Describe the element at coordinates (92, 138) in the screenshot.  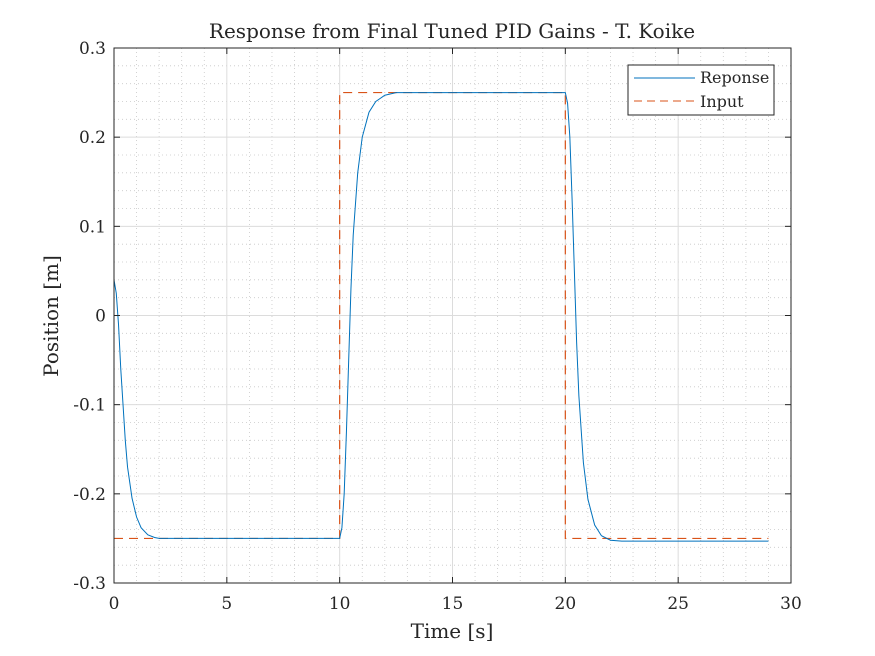
I see `y-tick-label: 0.2` at that location.